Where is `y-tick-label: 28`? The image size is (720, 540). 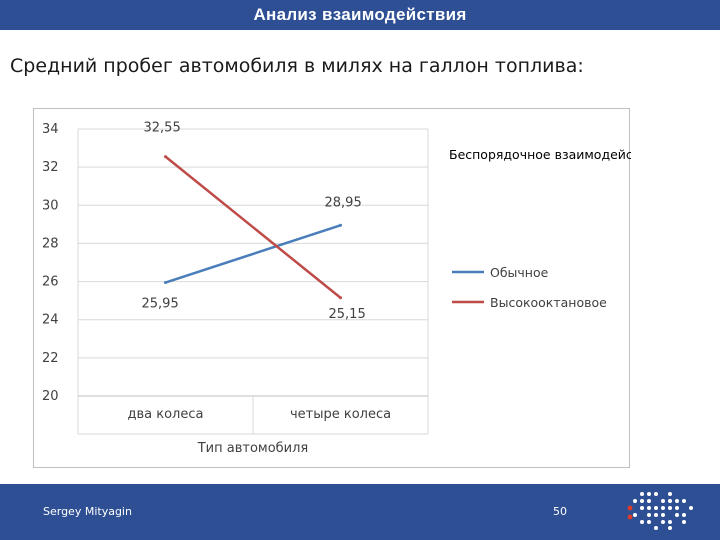
y-tick-label: 28 is located at coordinates (50, 243).